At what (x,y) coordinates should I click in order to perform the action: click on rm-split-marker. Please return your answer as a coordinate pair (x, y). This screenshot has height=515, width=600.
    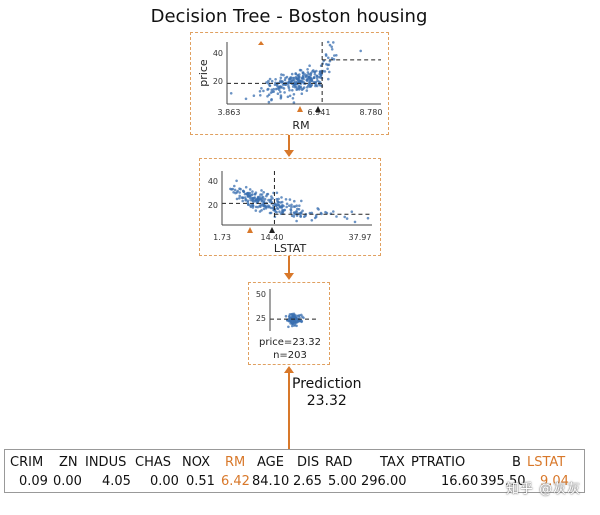
    Looking at the image, I should click on (318, 109).